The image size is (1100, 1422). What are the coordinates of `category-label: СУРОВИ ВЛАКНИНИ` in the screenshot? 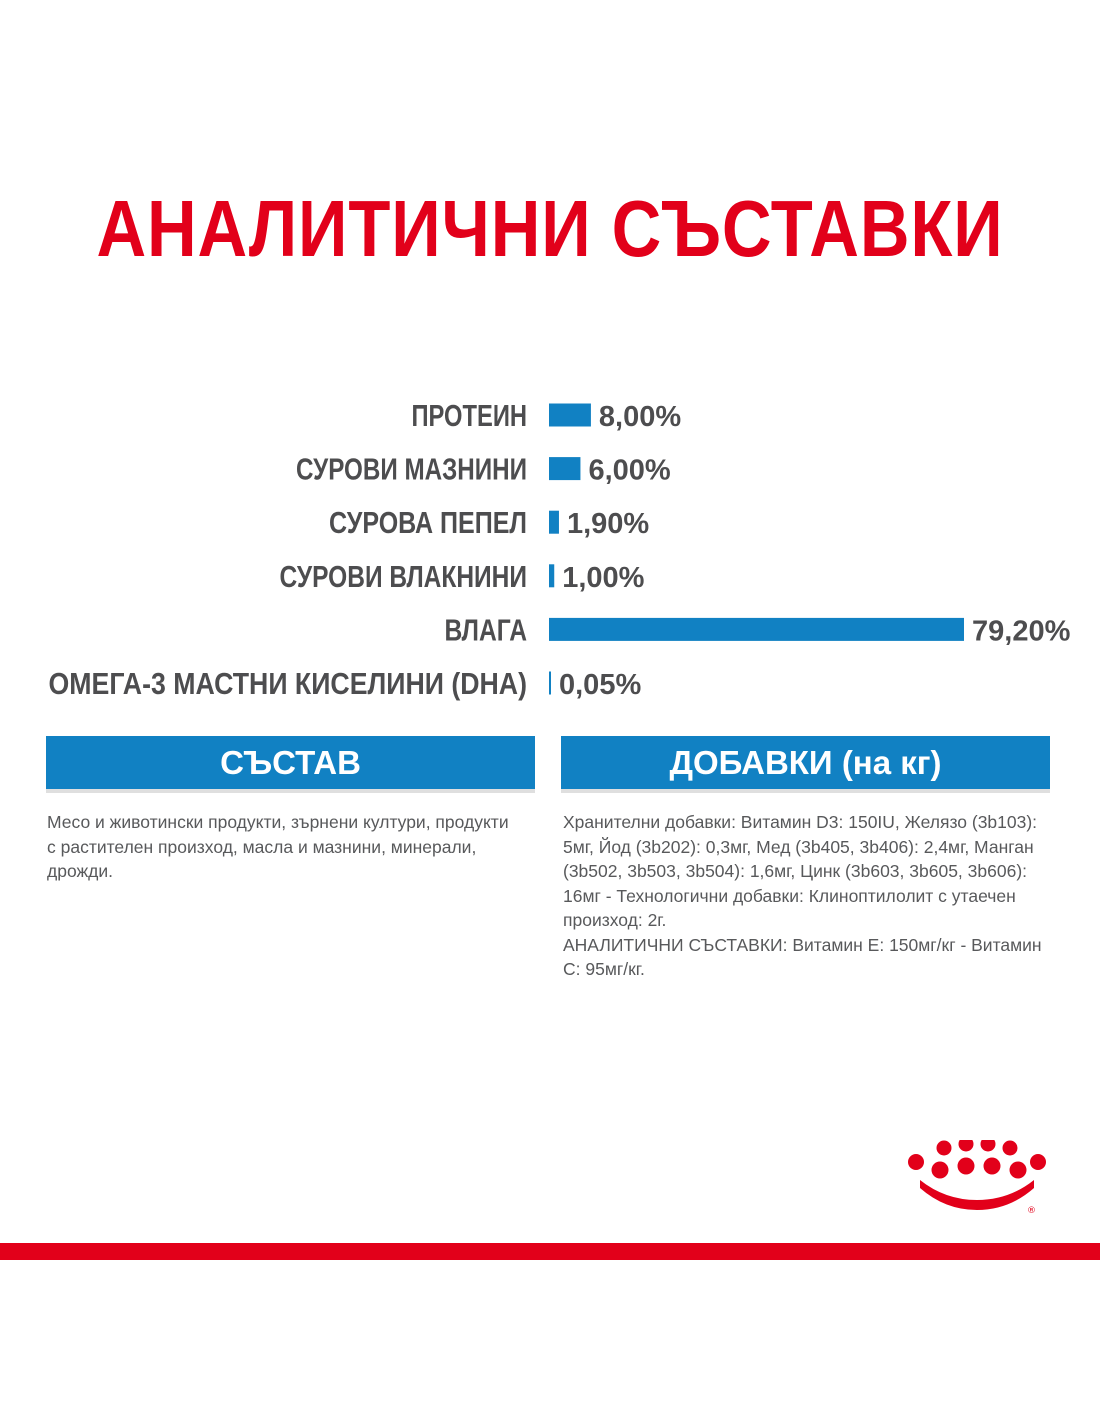 It's located at (404, 576).